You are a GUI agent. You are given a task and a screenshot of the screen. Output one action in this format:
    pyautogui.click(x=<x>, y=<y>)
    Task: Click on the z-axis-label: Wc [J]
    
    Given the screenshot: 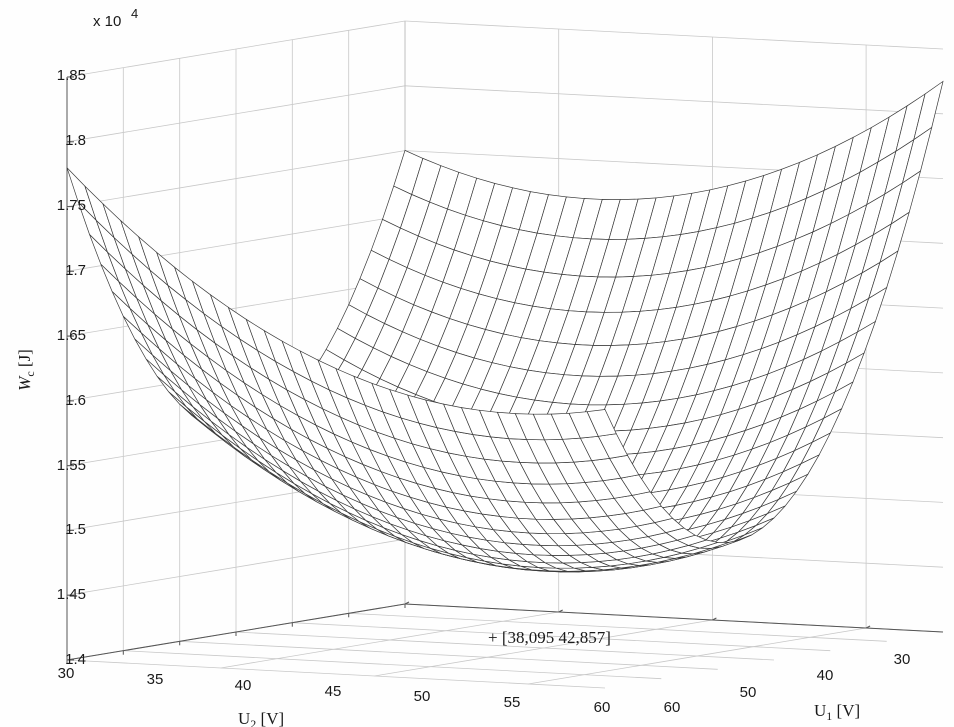 What is the action you would take?
    pyautogui.click(x=26, y=370)
    